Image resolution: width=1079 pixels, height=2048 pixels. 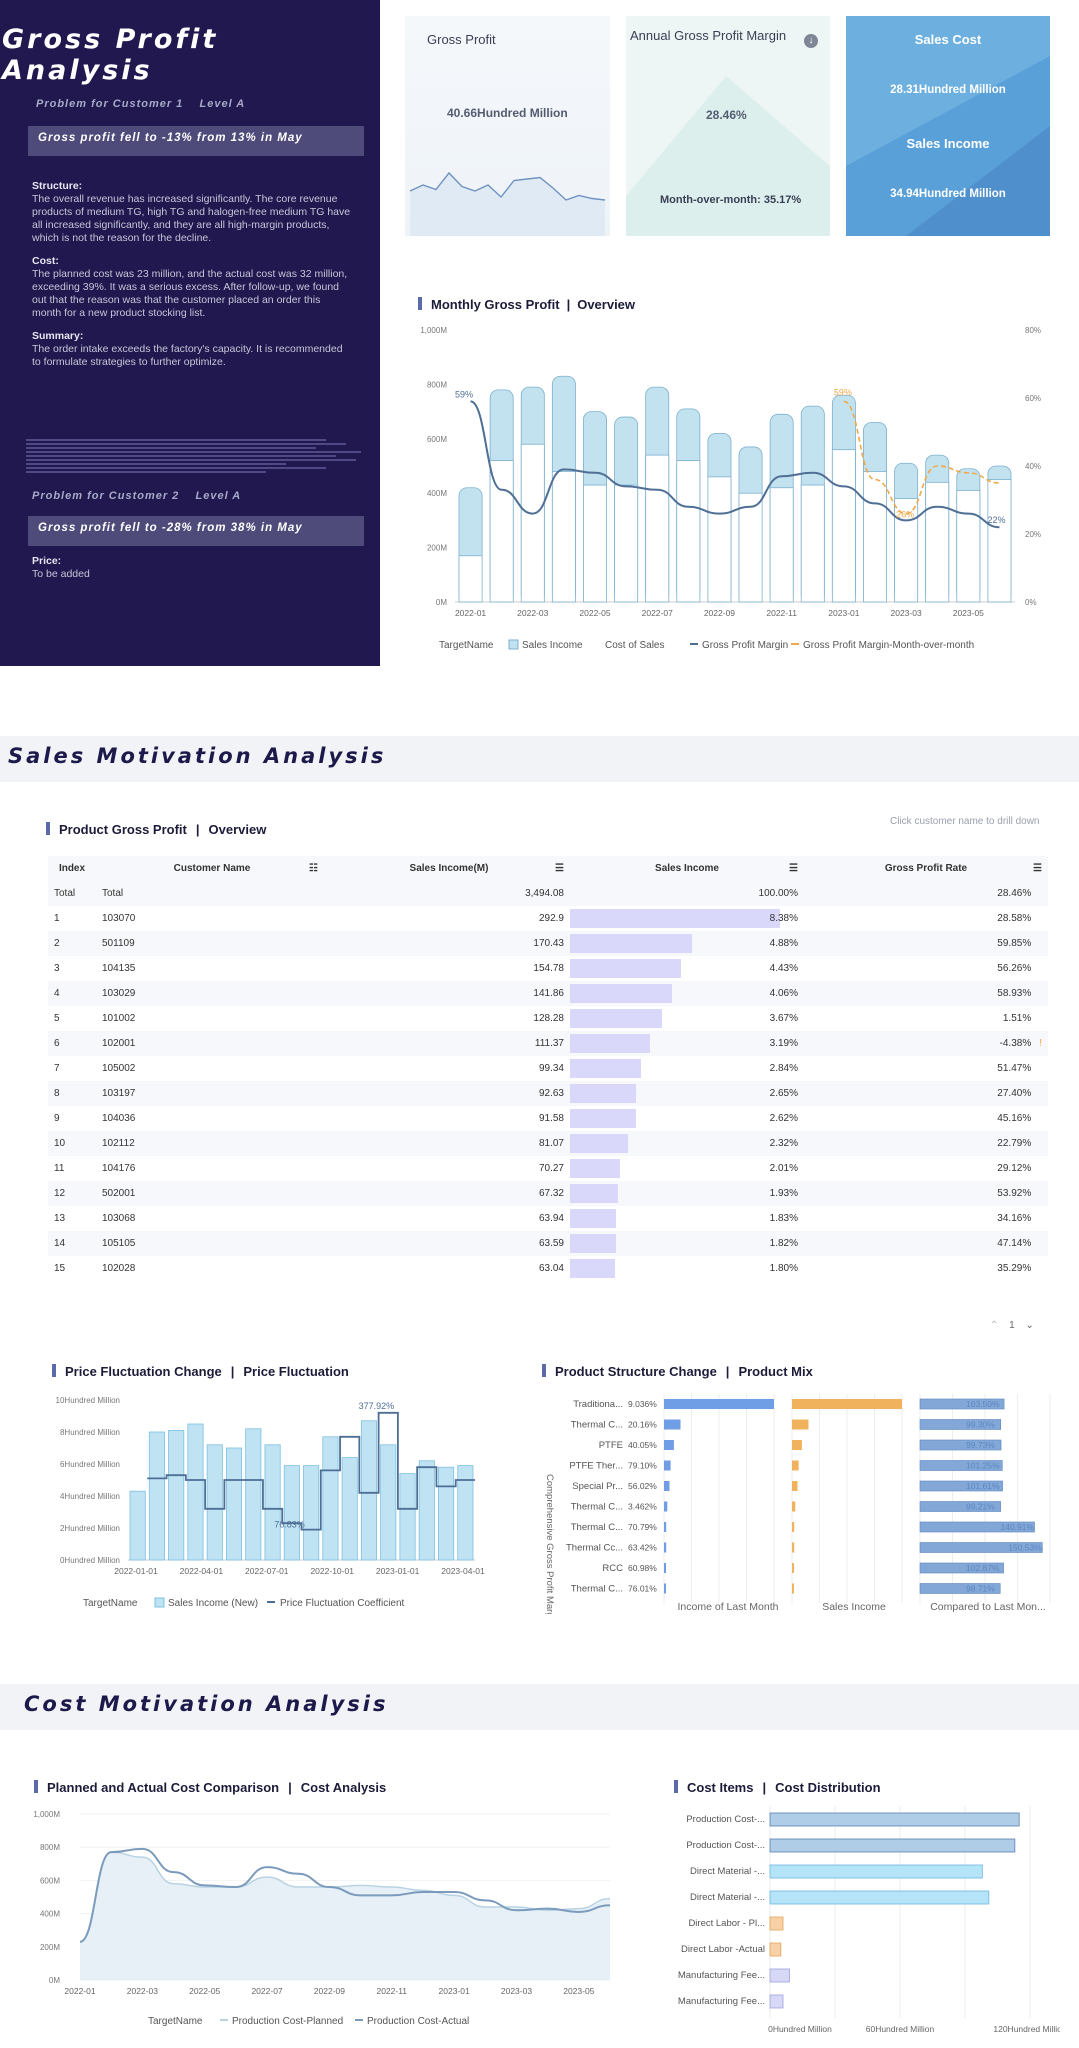 I want to click on y-tick-label: 4Hundred Million, so click(x=90, y=1496).